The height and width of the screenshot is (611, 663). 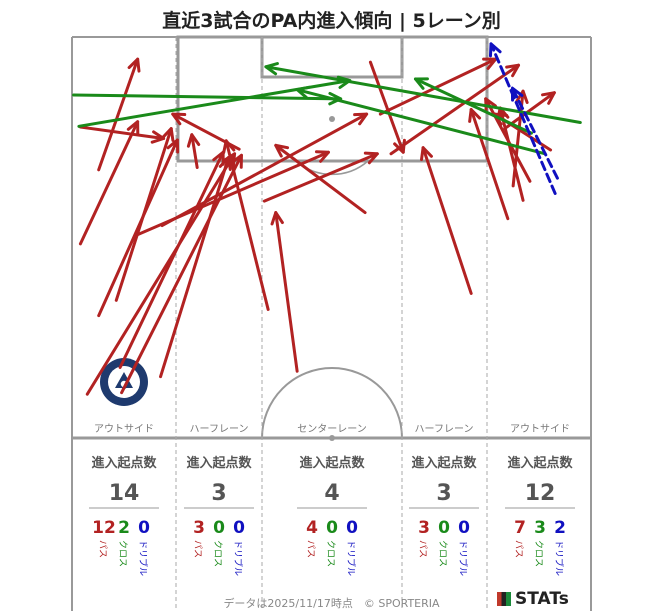 I want to click on dribble-arrow-shaft, so click(x=523, y=118).